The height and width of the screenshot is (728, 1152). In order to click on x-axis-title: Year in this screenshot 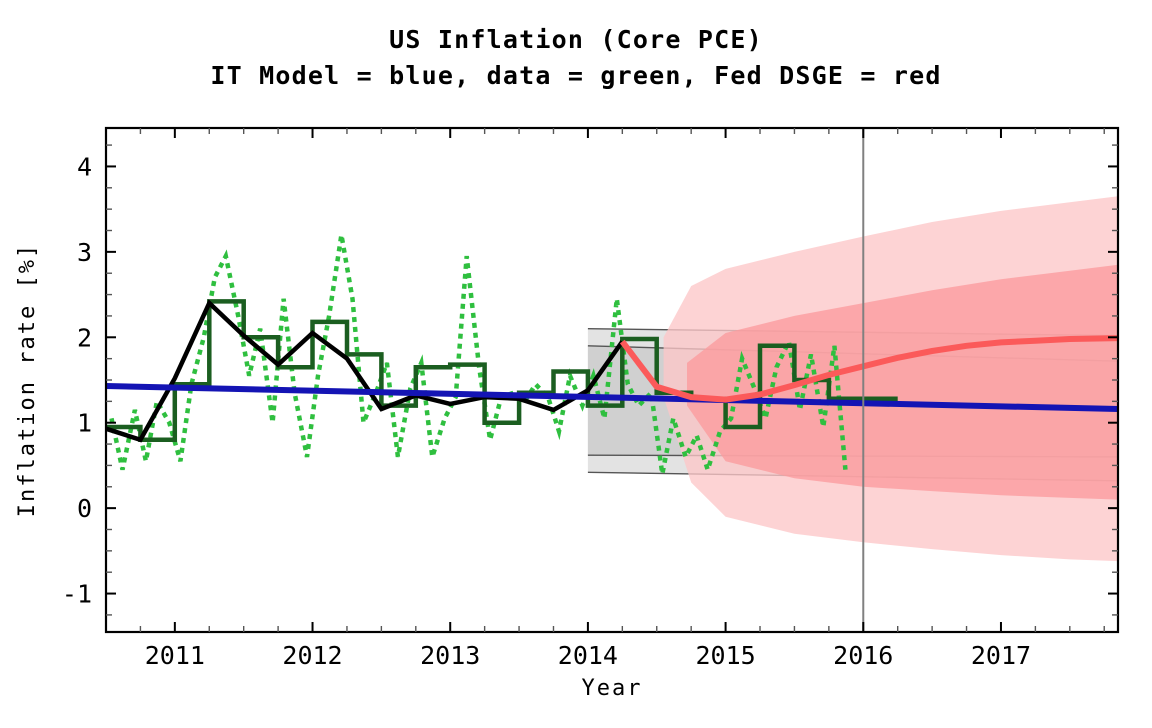, I will do `click(612, 688)`.